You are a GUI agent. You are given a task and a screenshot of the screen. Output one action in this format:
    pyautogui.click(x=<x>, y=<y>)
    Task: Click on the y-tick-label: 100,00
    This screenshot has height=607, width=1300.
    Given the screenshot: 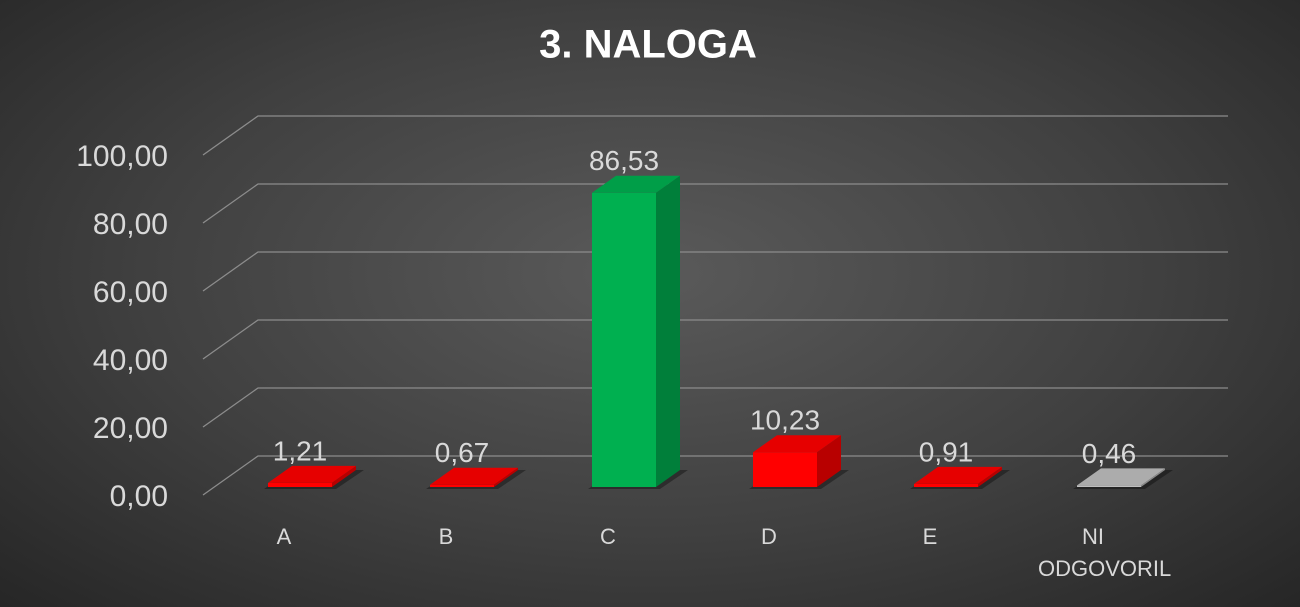 What is the action you would take?
    pyautogui.click(x=122, y=156)
    